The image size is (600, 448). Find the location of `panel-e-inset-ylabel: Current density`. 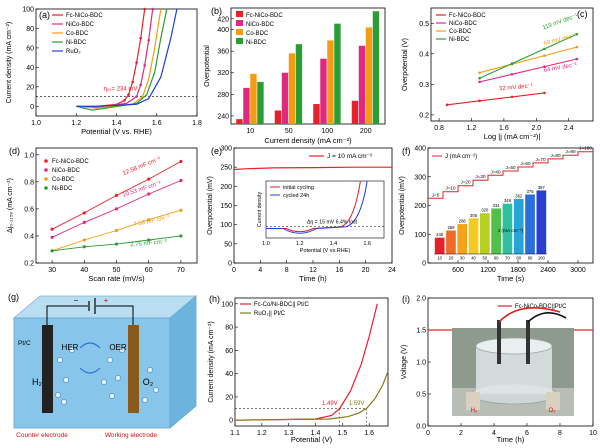

panel-e-inset-ylabel: Current density is located at coordinates (260, 210).